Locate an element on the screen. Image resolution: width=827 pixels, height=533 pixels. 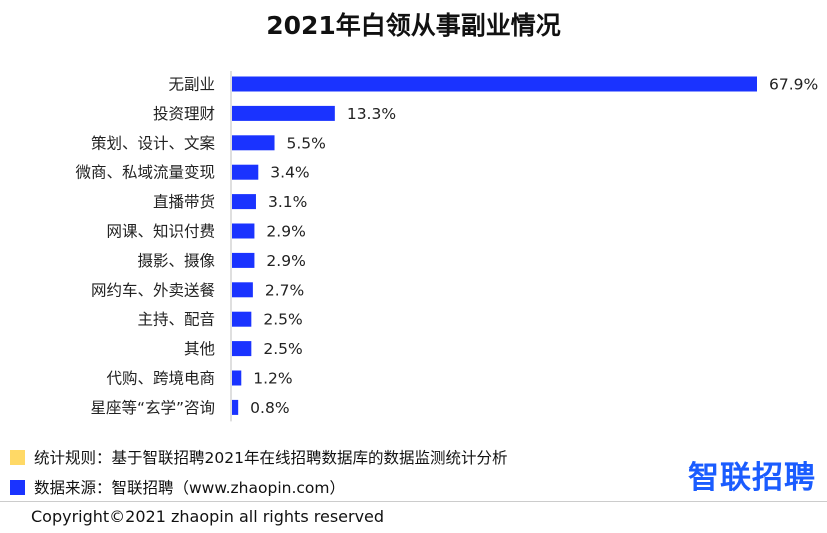
value-label: 3.1% is located at coordinates (287, 202).